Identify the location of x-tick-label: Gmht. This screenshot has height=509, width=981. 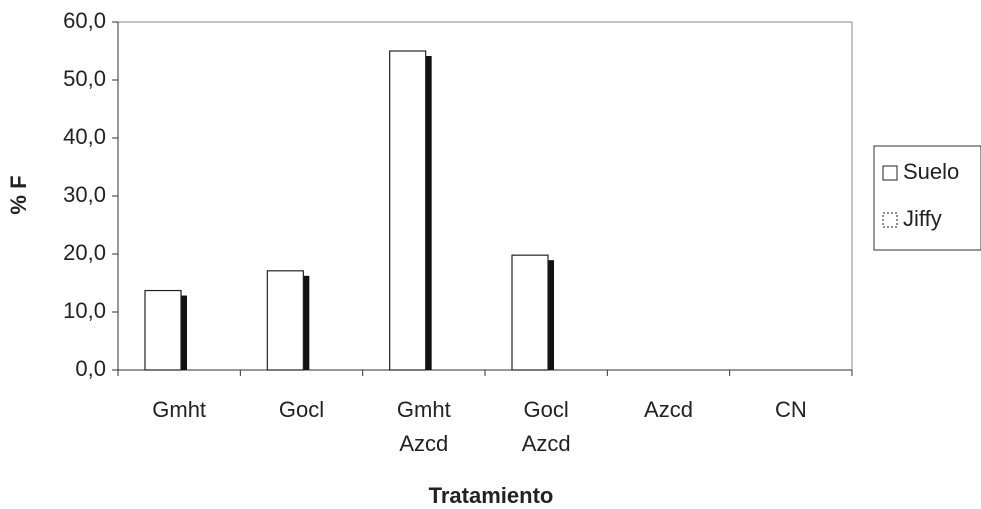
(179, 409).